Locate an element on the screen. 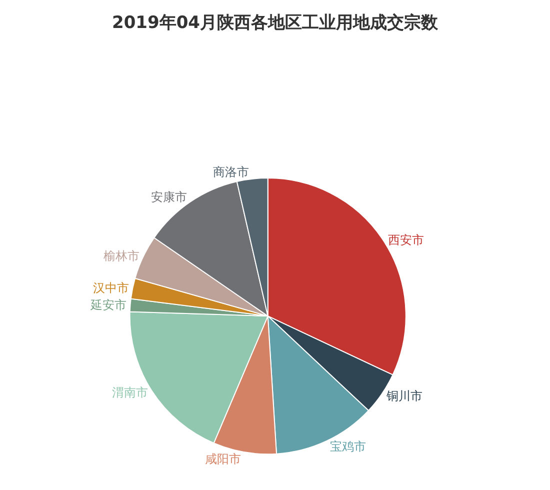  slice-label: 渭南市 is located at coordinates (130, 392).